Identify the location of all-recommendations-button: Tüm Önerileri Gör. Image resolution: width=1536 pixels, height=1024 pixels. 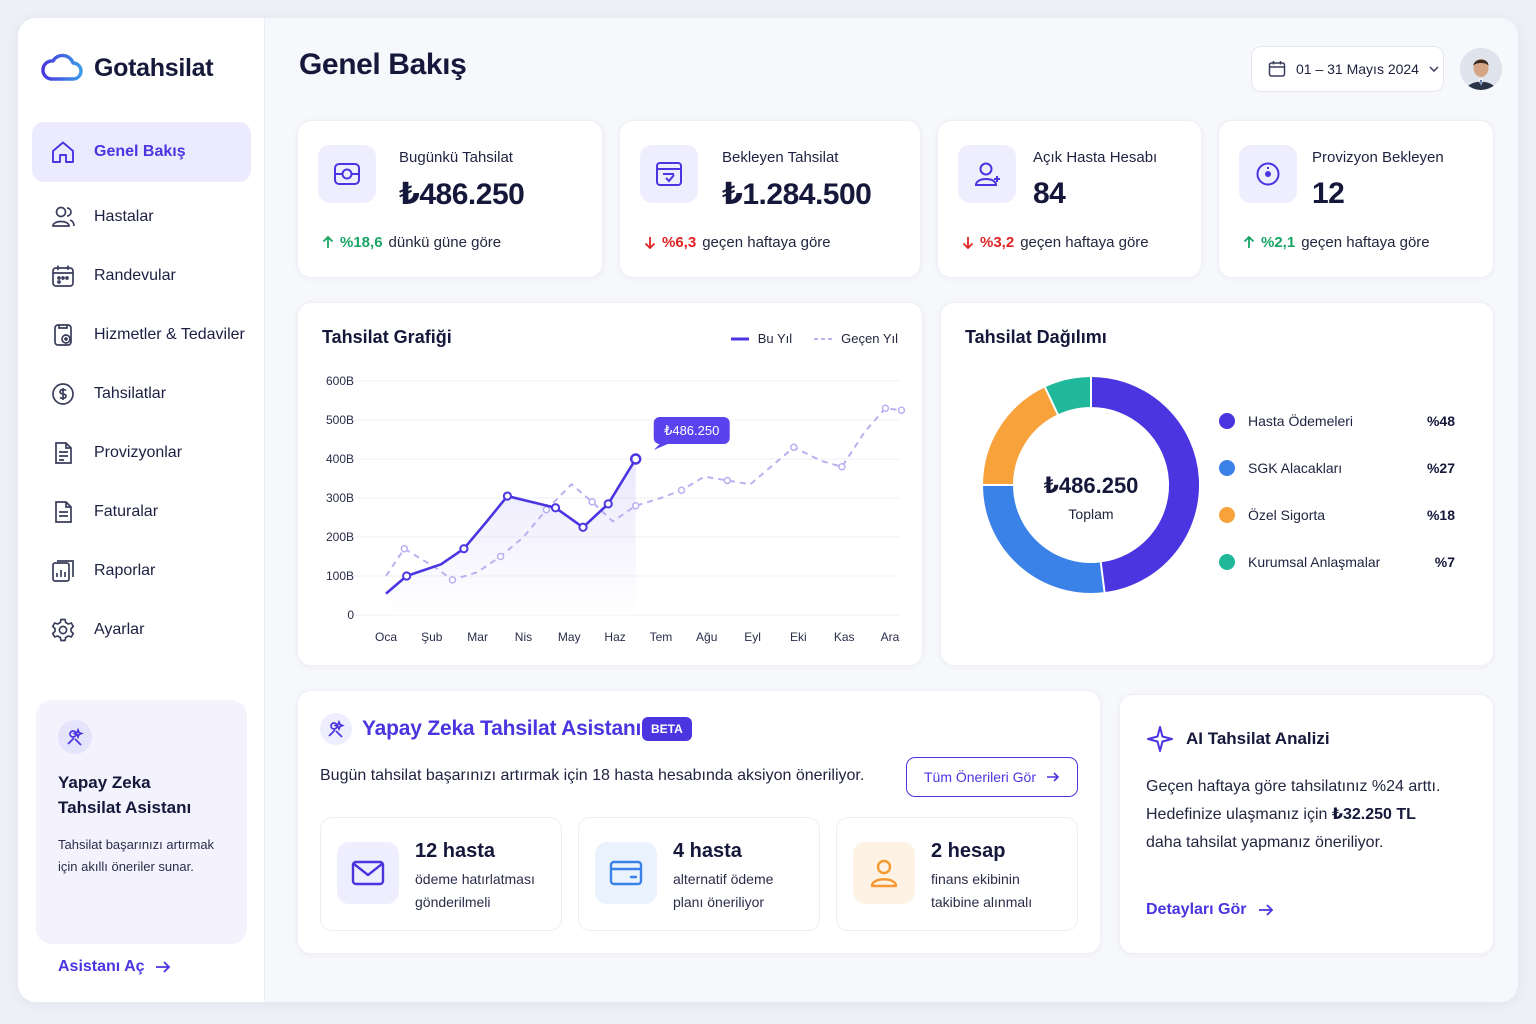
(992, 777).